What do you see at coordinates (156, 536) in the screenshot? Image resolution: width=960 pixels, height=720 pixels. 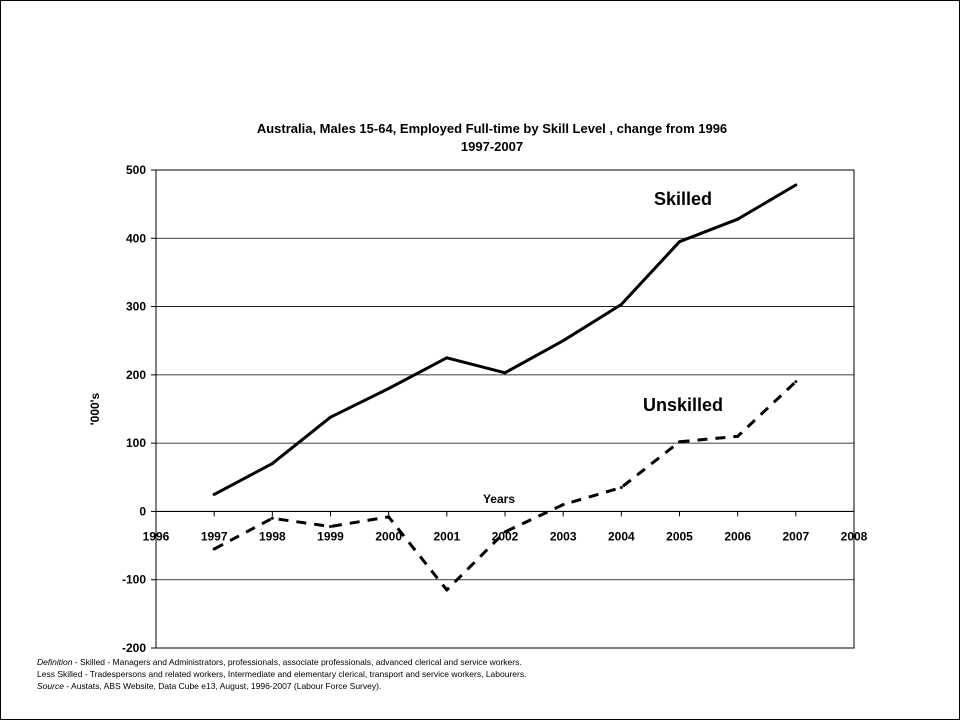 I see `x-tick-label: 1996` at bounding box center [156, 536].